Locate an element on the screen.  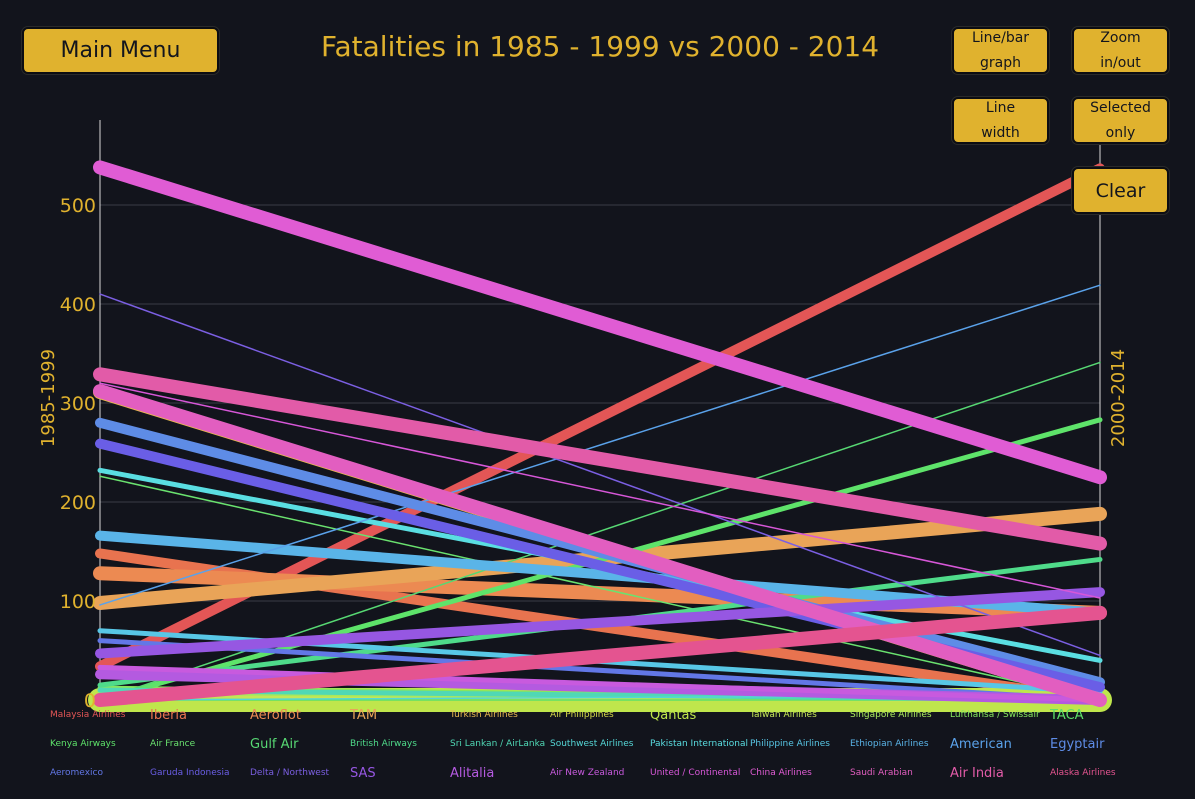
legend-item-air-new-zealand: Air New Zealand is located at coordinates (587, 773).